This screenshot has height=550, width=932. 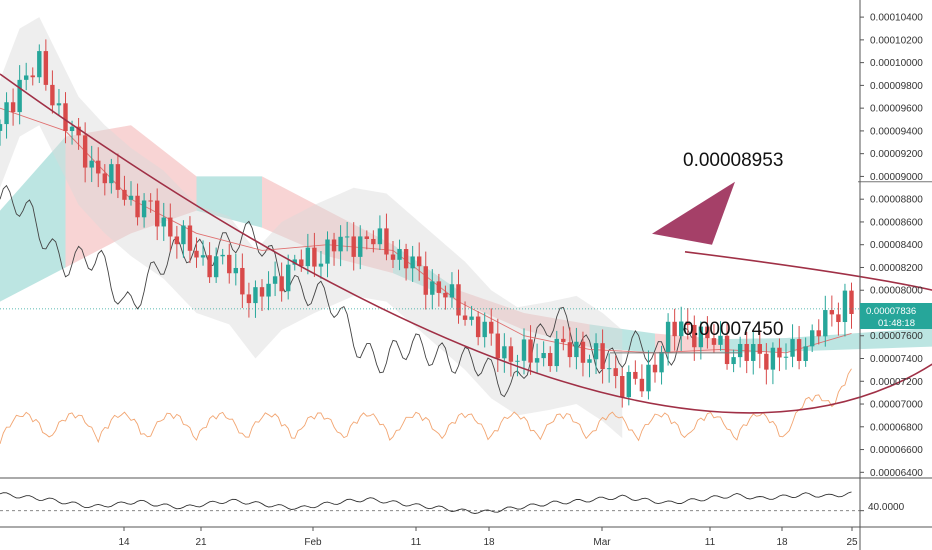 I want to click on time-tick-label: 14, so click(x=124, y=542).